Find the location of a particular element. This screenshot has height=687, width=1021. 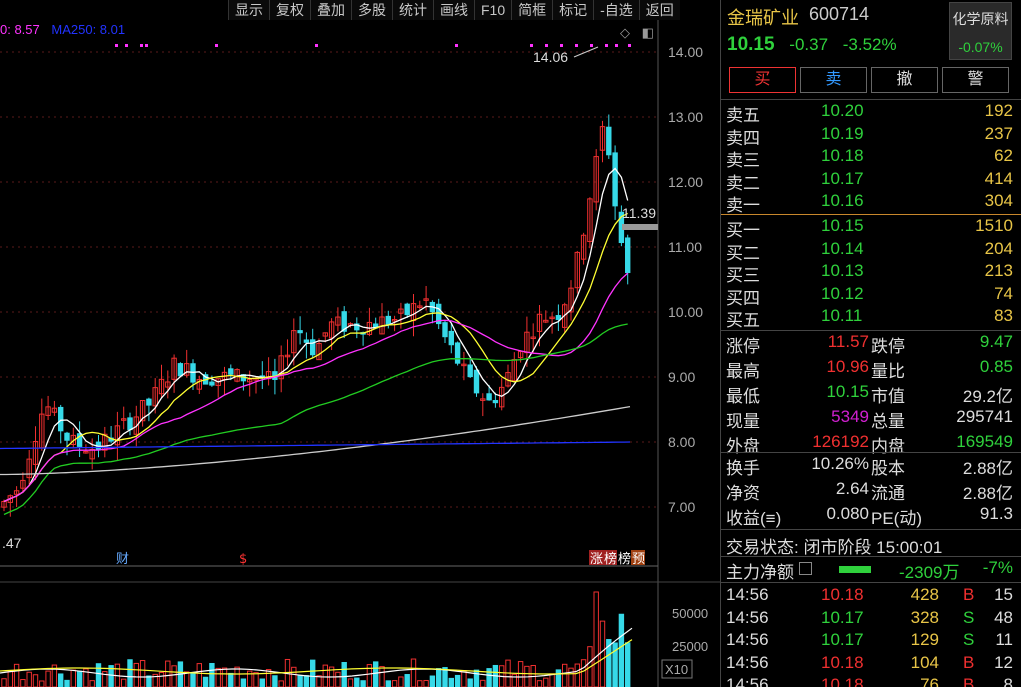

ask-row: 卖五 10.20 192 is located at coordinates (871, 113).